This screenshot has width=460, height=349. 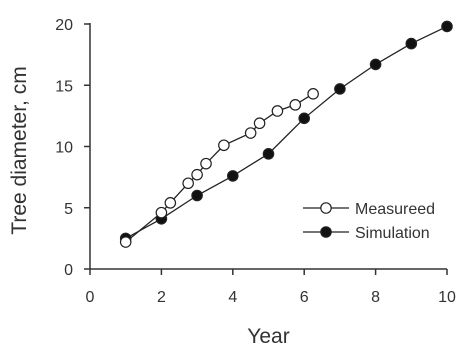 What do you see at coordinates (19, 150) in the screenshot?
I see `y-axis-label: Tree diameter, cm` at bounding box center [19, 150].